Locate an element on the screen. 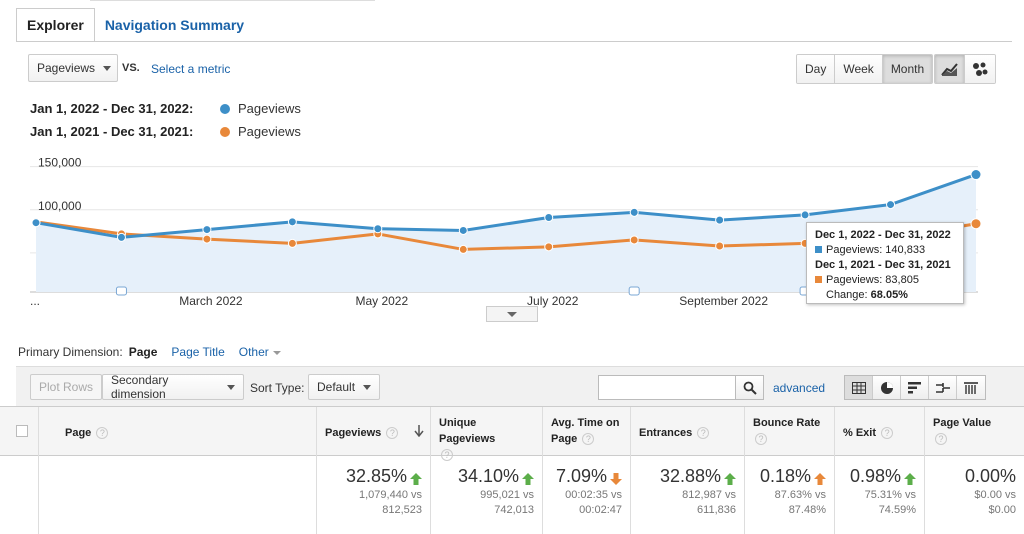 The height and width of the screenshot is (534, 1024). compare-values: 00:02:35 vs is located at coordinates (593, 495).